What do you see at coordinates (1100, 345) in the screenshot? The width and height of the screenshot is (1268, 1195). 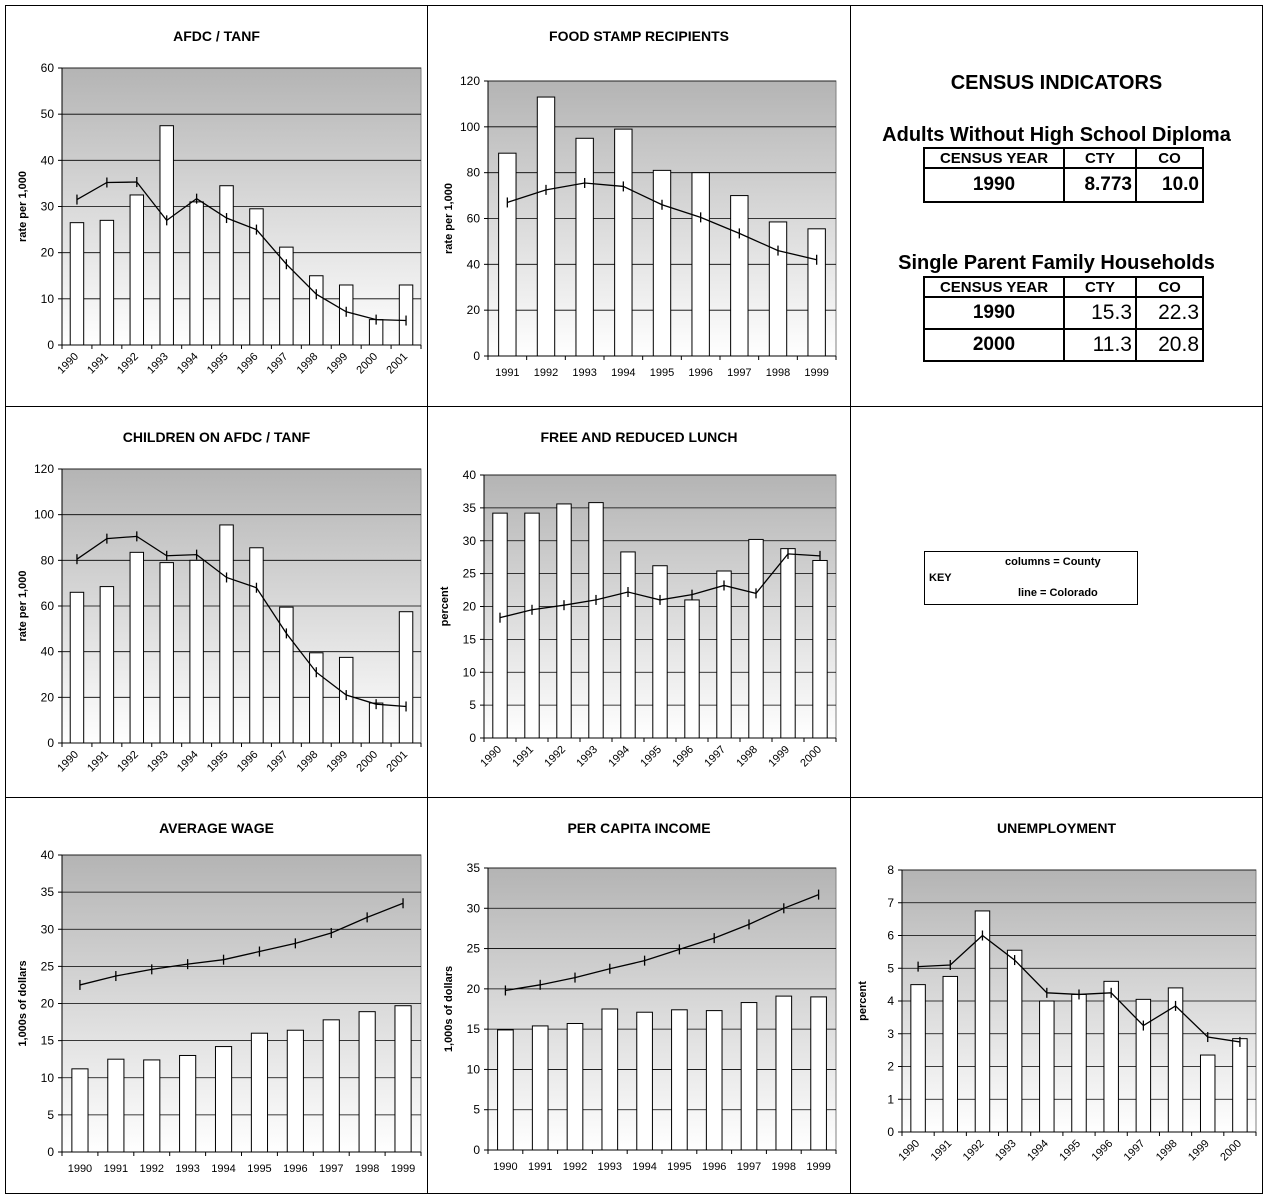 I see `cell-cty: 11.3` at bounding box center [1100, 345].